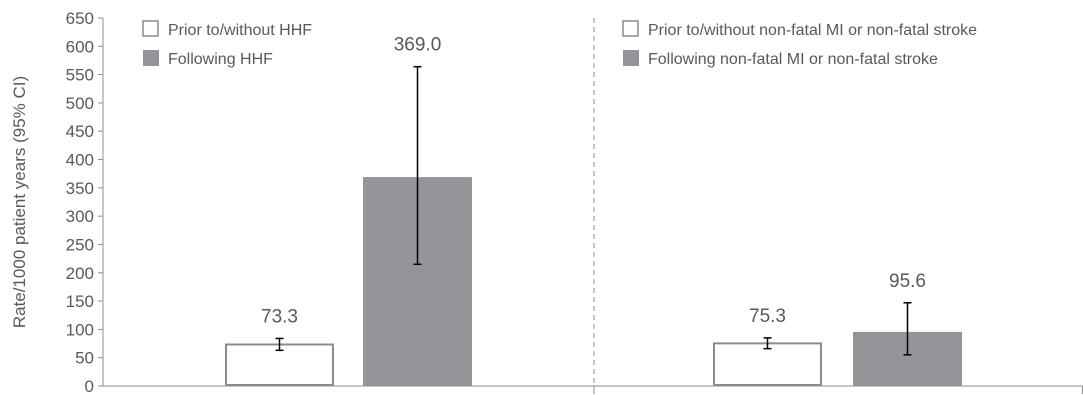  What do you see at coordinates (240, 30) in the screenshot?
I see `legend-label: Prior to/without HHF` at bounding box center [240, 30].